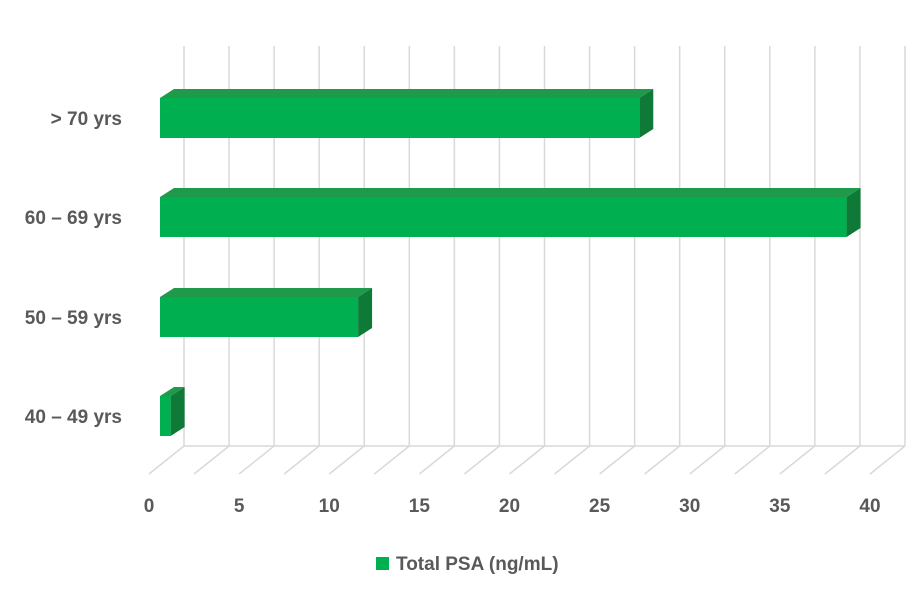  What do you see at coordinates (477, 564) in the screenshot?
I see `legend-label: Total PSA (ng/mL)` at bounding box center [477, 564].